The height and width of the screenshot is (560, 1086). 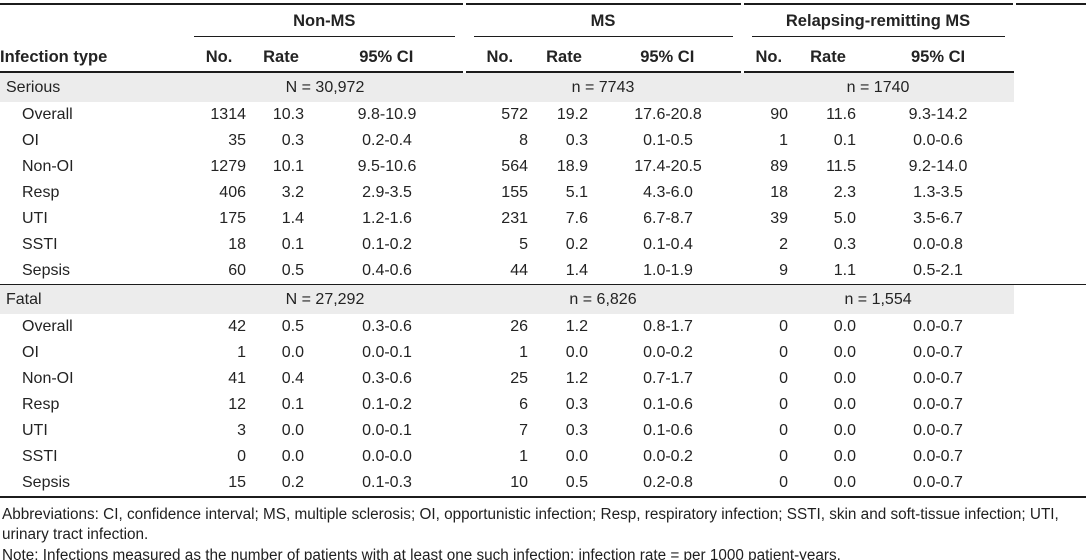 I want to click on section-total: n = 6,826, so click(x=603, y=299).